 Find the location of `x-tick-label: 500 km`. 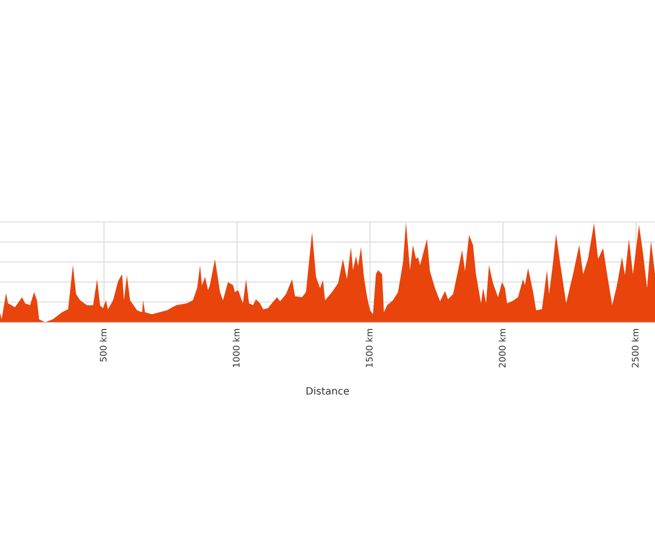

x-tick-label: 500 km is located at coordinates (104, 345).